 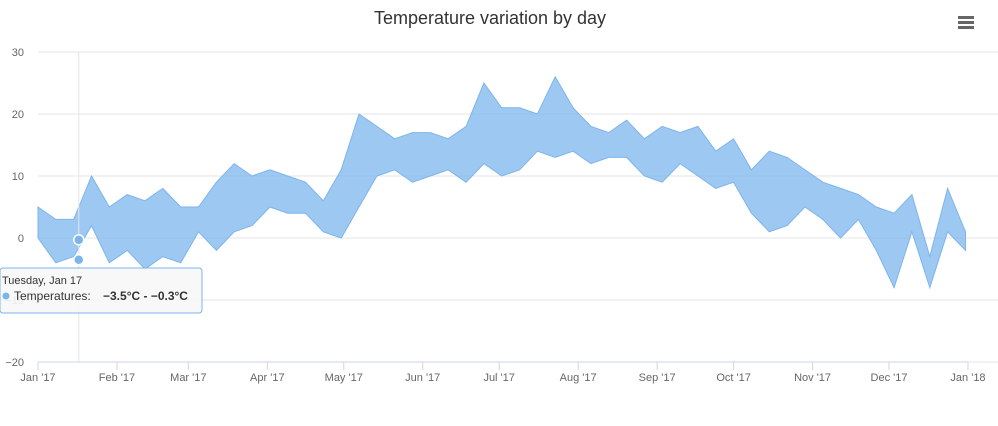 I want to click on tooltip-date: Tuesday, Jan 17, so click(x=42, y=281).